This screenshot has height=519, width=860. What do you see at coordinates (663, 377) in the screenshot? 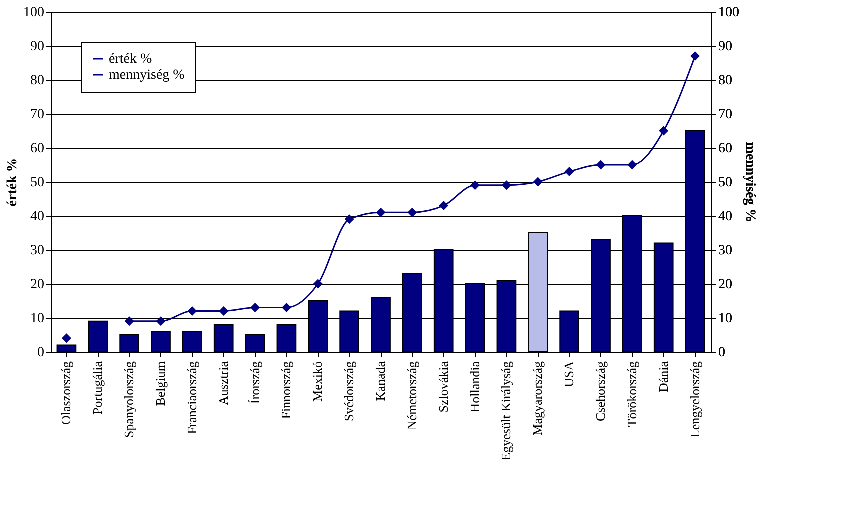
I see `x-tick-label: Dánia` at bounding box center [663, 377].